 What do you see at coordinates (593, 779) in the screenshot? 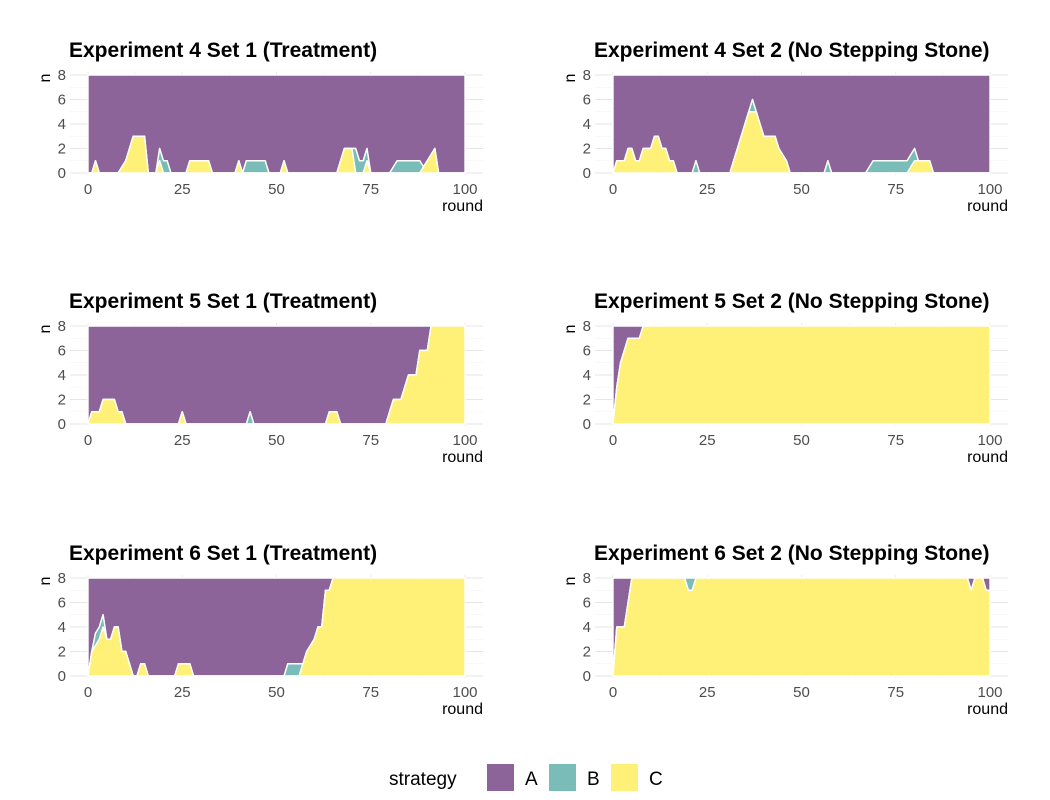
I see `legend-label-b: B` at bounding box center [593, 779].